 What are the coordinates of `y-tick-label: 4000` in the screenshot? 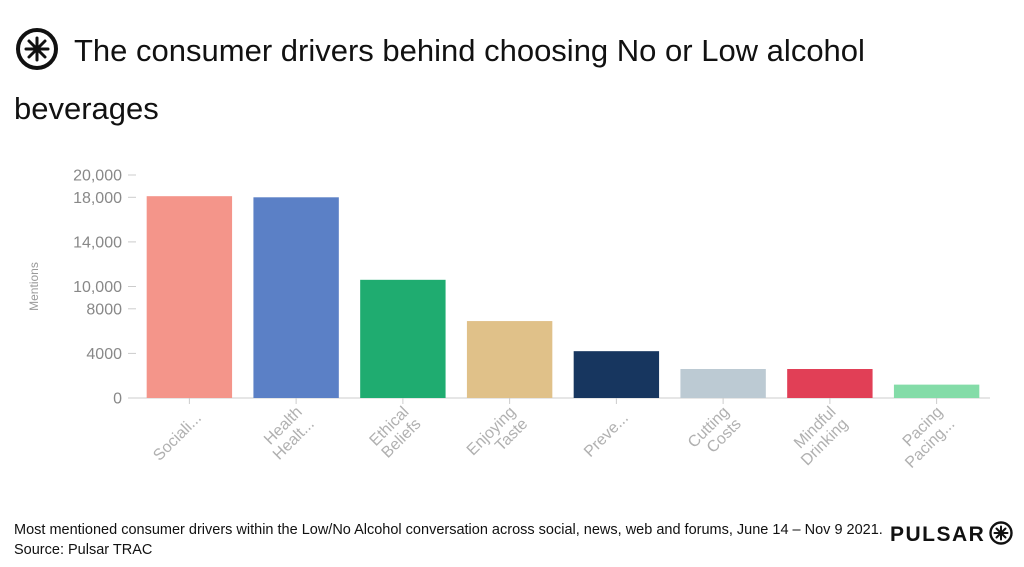 It's located at (104, 354).